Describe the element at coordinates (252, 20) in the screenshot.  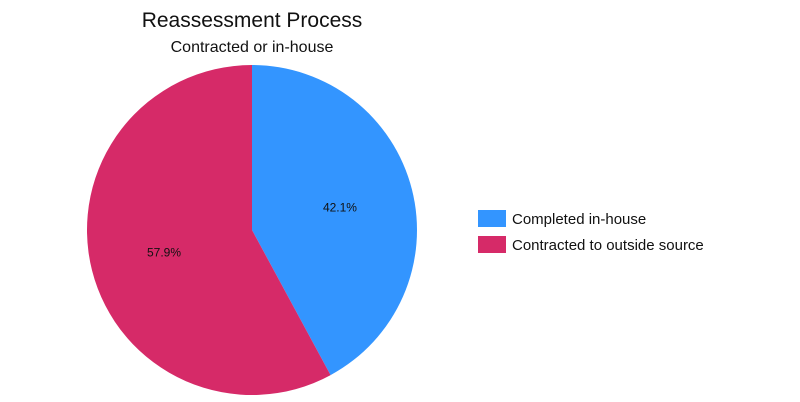
I see `chart-title: Reassessment Process` at that location.